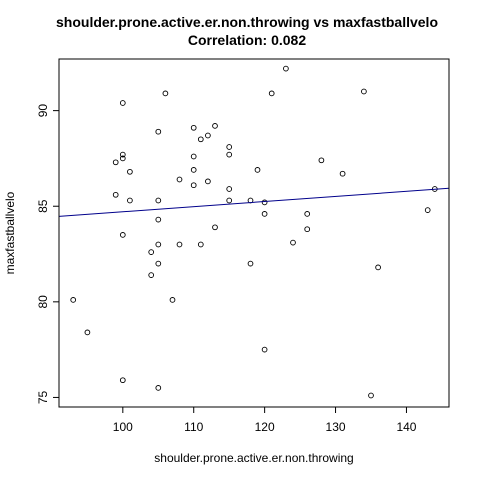  I want to click on x-axis-label: shoulder.prone.active.er.non.throwing, so click(253, 458).